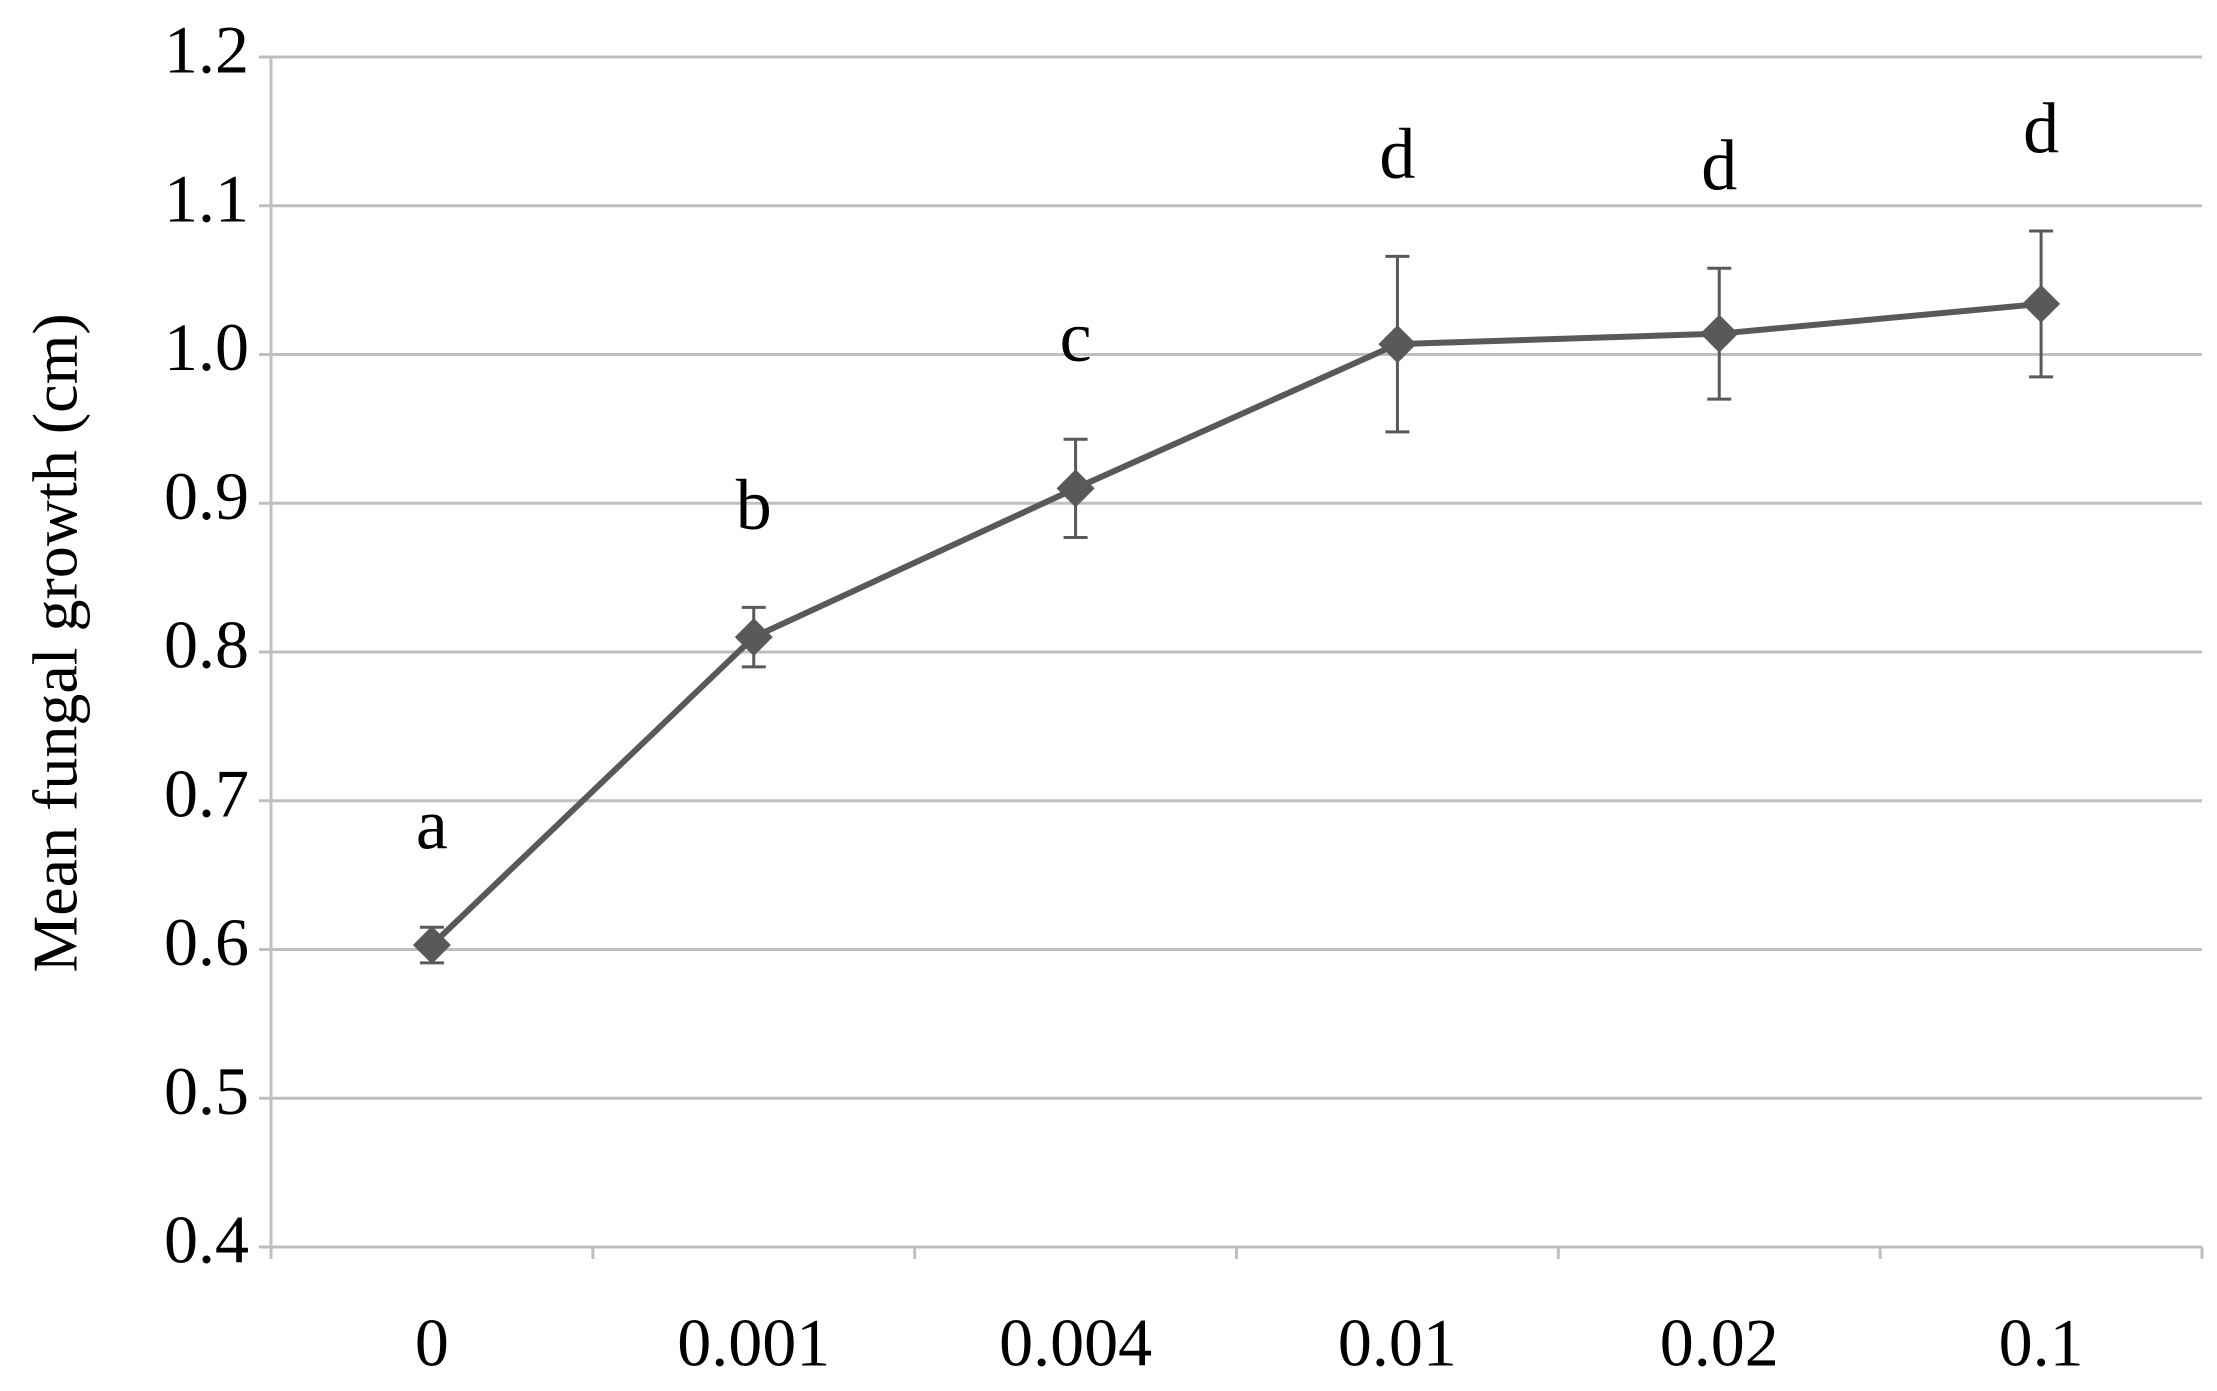 The height and width of the screenshot is (1391, 2217). What do you see at coordinates (206, 793) in the screenshot?
I see `y-tick-label: 0.7` at bounding box center [206, 793].